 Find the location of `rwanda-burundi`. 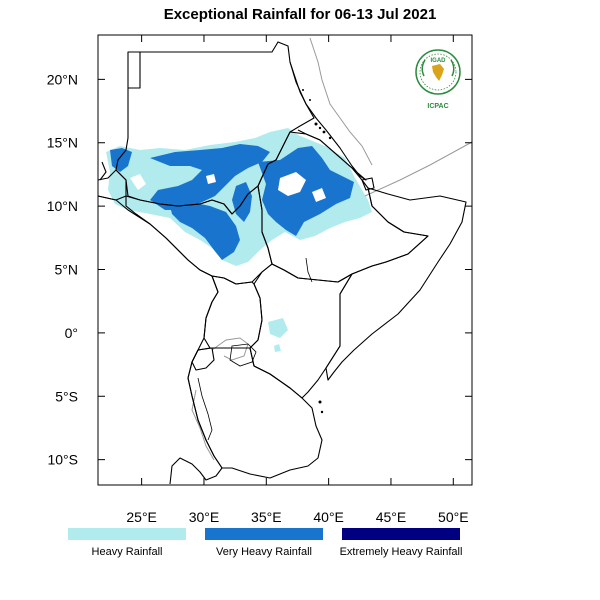

rwanda-burundi is located at coordinates (203, 359).